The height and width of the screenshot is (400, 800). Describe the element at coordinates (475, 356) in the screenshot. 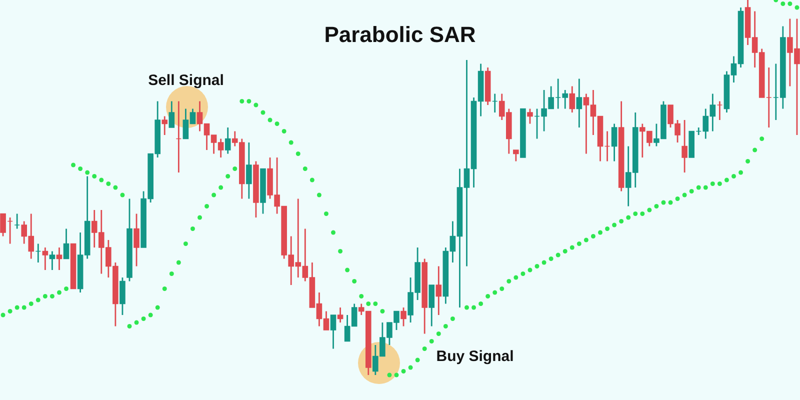

I see `annotation: Buy Signal` at that location.